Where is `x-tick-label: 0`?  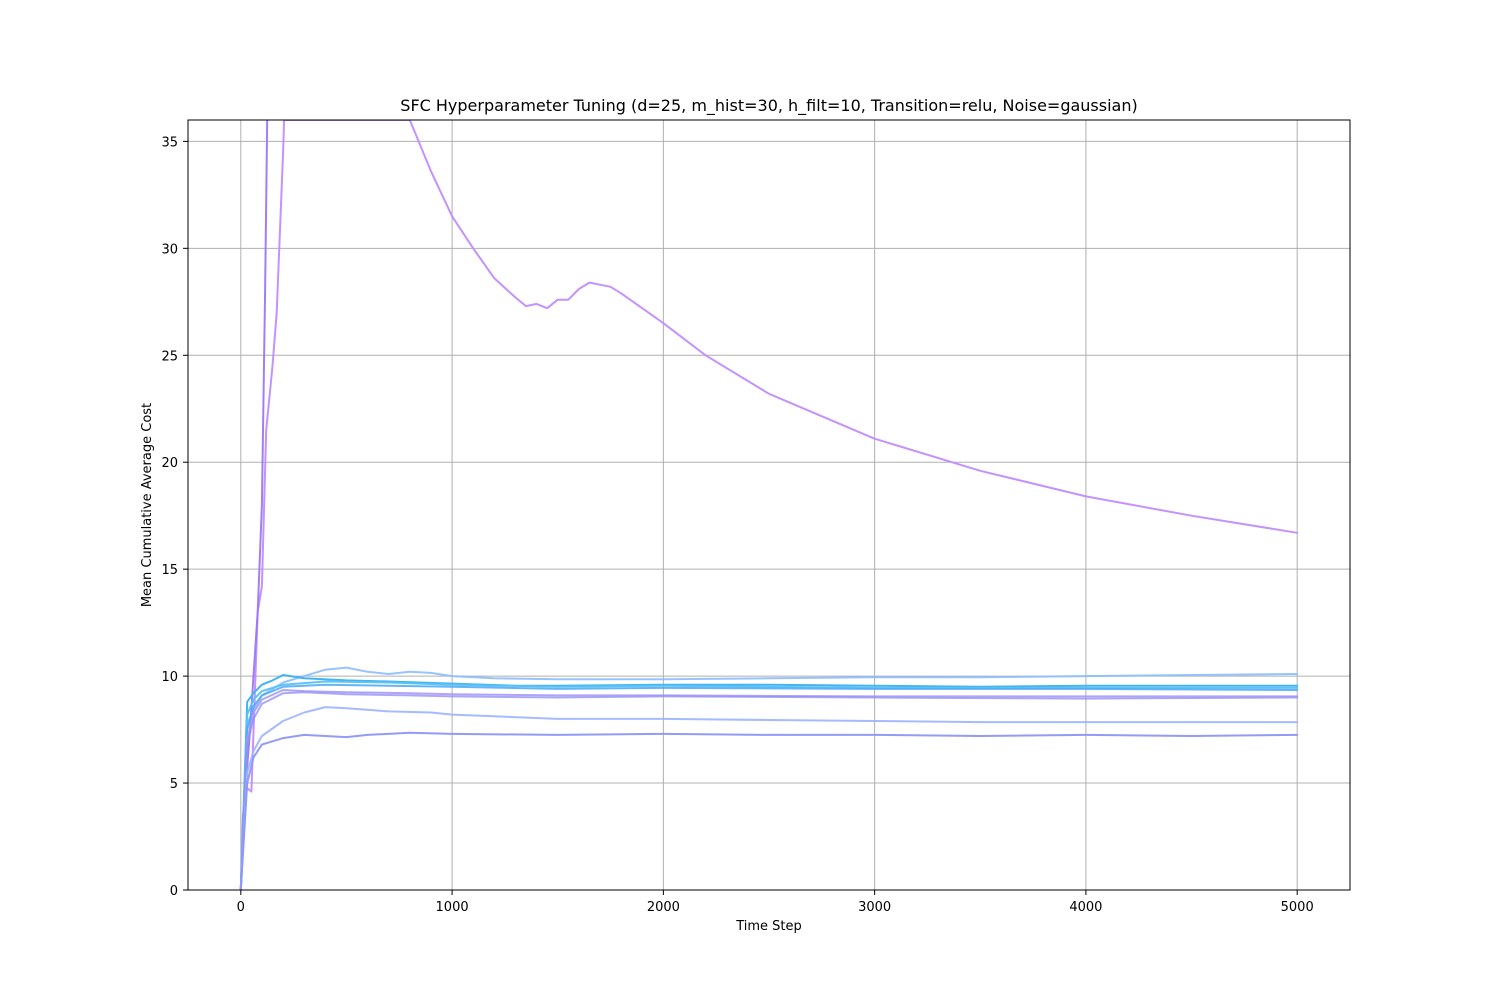
x-tick-label: 0 is located at coordinates (241, 907).